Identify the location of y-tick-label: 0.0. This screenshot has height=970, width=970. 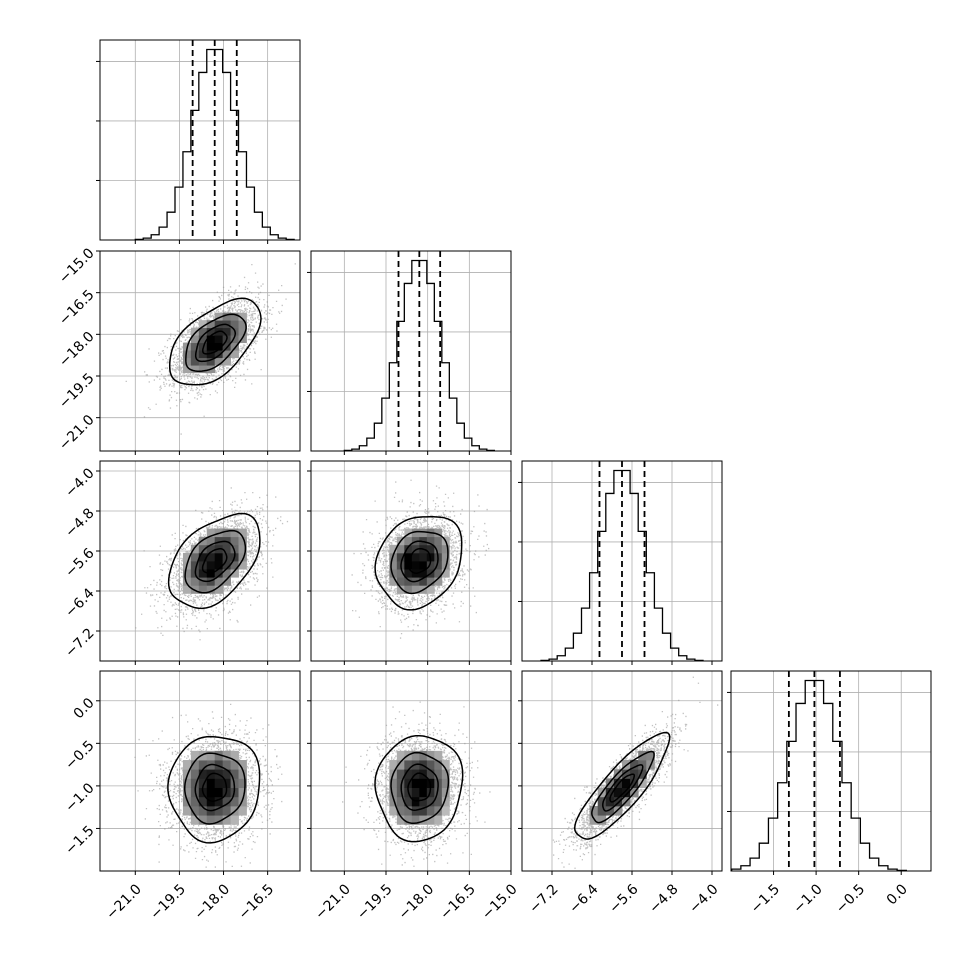
(84, 708).